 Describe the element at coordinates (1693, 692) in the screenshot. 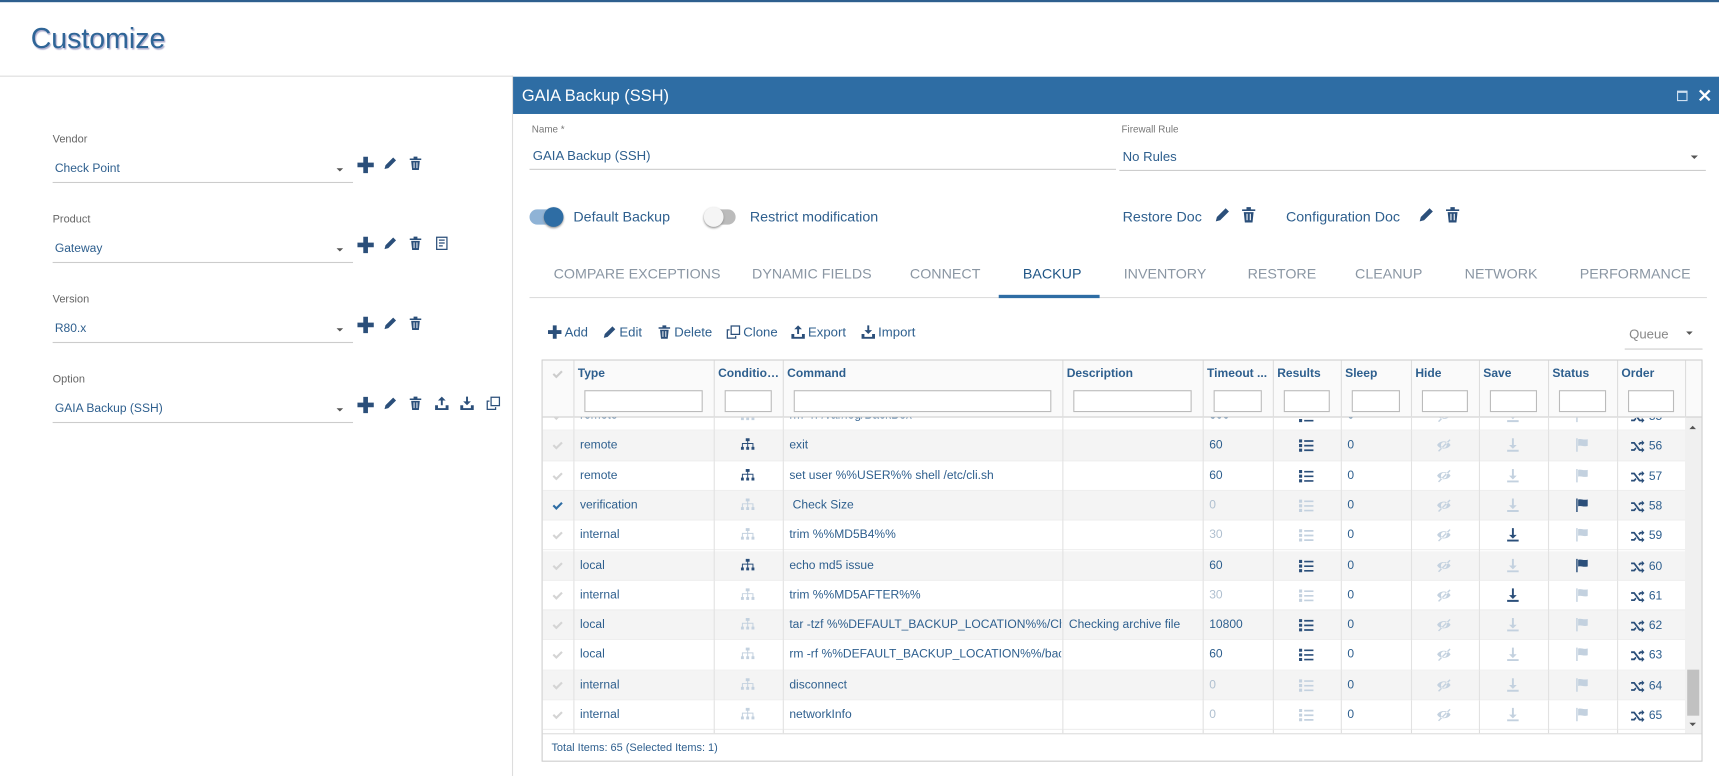

I see `scrollbar-thumb` at that location.